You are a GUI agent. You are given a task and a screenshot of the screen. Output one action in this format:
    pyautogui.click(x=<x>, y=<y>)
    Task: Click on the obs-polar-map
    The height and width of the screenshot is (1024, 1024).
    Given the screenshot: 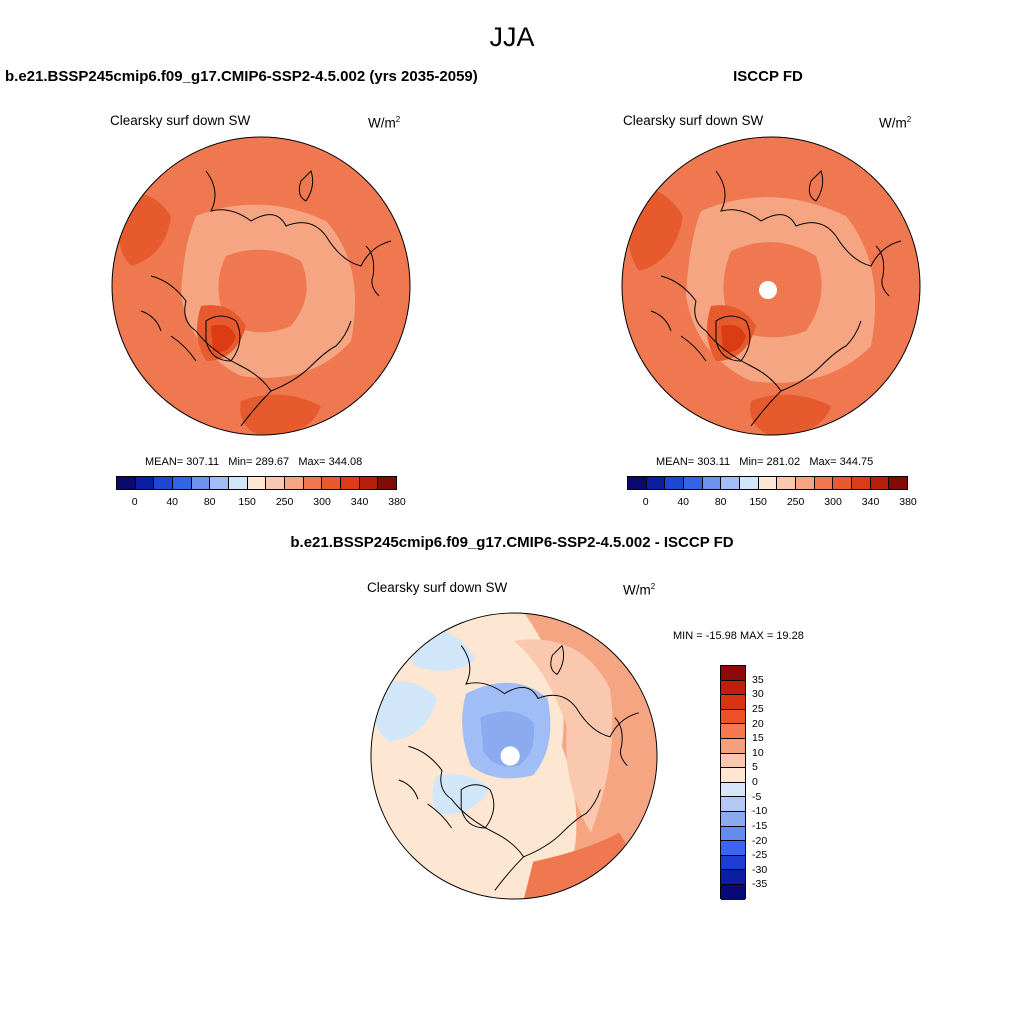 What is the action you would take?
    pyautogui.click(x=771, y=286)
    